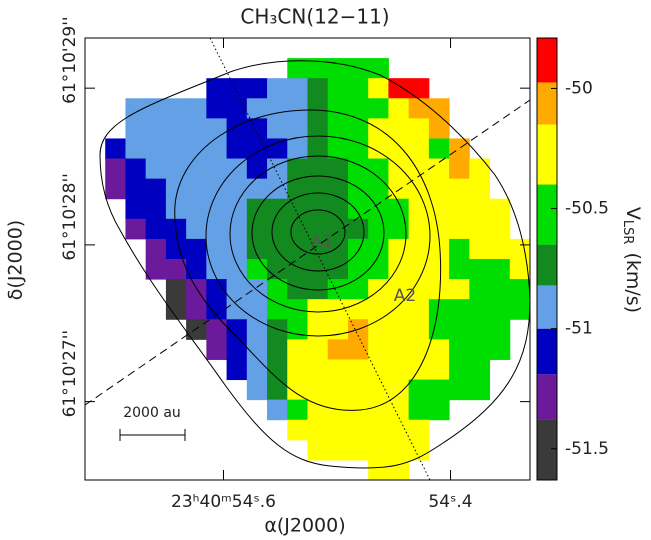  Describe the element at coordinates (587, 449) in the screenshot. I see `colorbar-tick-label: -51.5` at that location.